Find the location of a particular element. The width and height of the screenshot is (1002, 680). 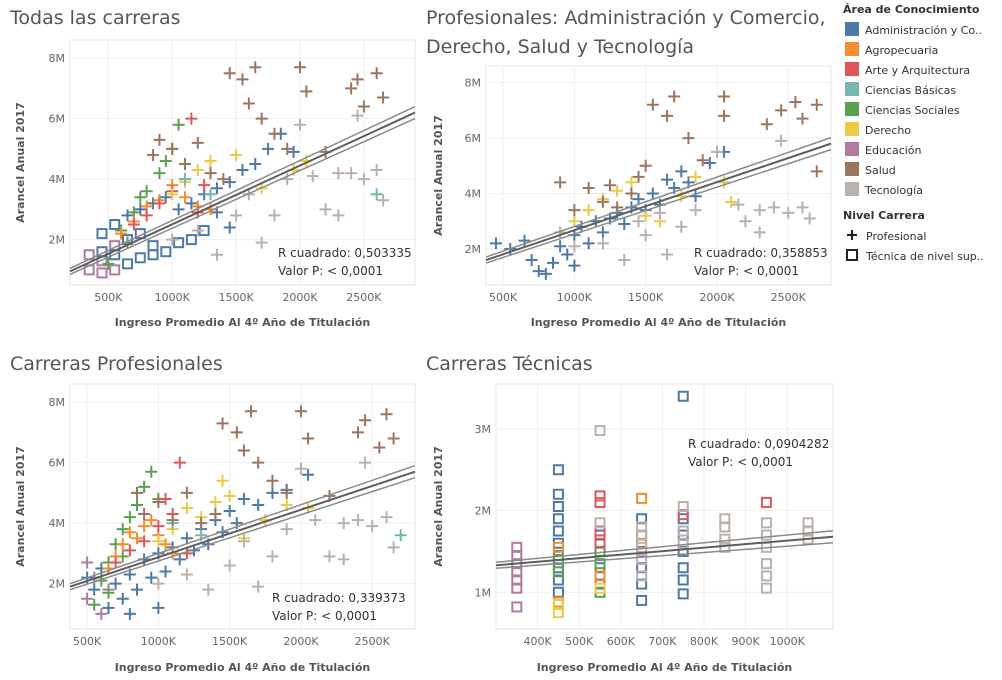

legend-level-item: Profesional is located at coordinates (886, 236).